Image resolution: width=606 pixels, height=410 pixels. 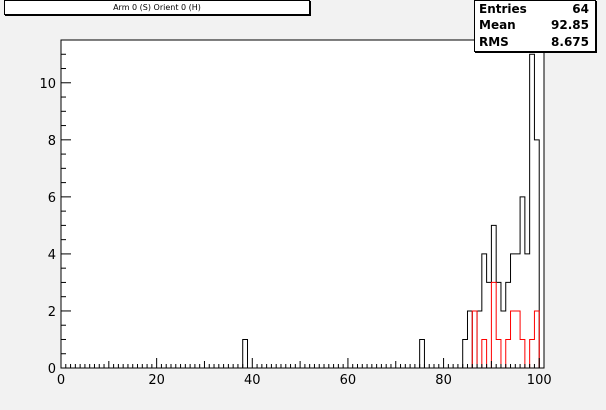 What do you see at coordinates (157, 7) in the screenshot?
I see `histogram-title: Arm 0 (S) Orient 0 (H)` at bounding box center [157, 7].